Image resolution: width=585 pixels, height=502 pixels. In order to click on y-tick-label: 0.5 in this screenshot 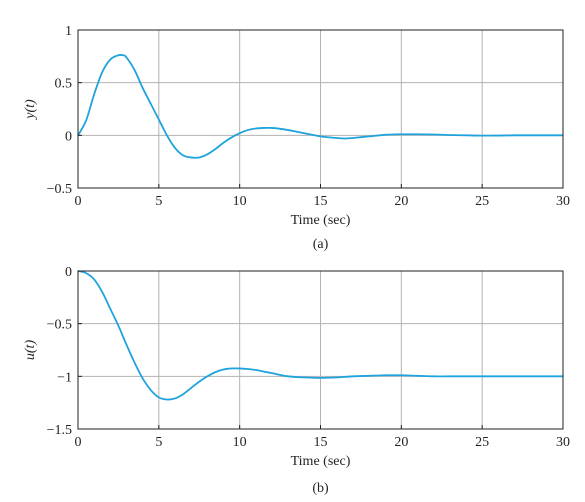, I will do `click(64, 84)`.